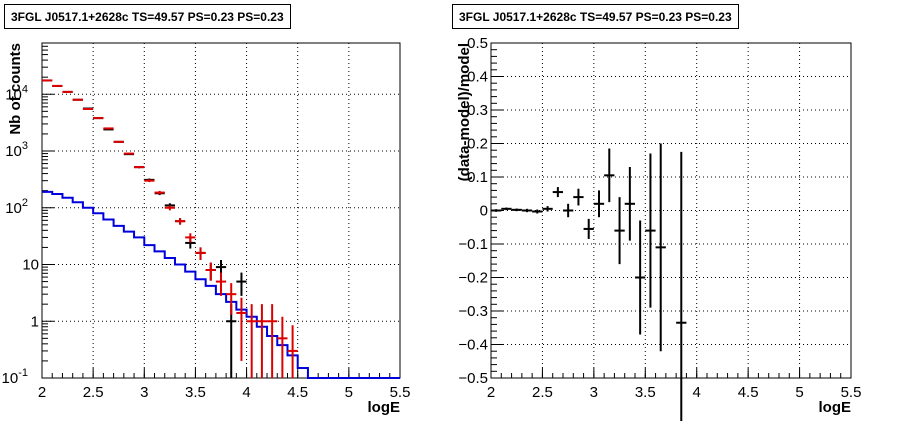 This screenshot has width=898, height=421. I want to click on left-y-tick-label: 10, so click(30, 265).